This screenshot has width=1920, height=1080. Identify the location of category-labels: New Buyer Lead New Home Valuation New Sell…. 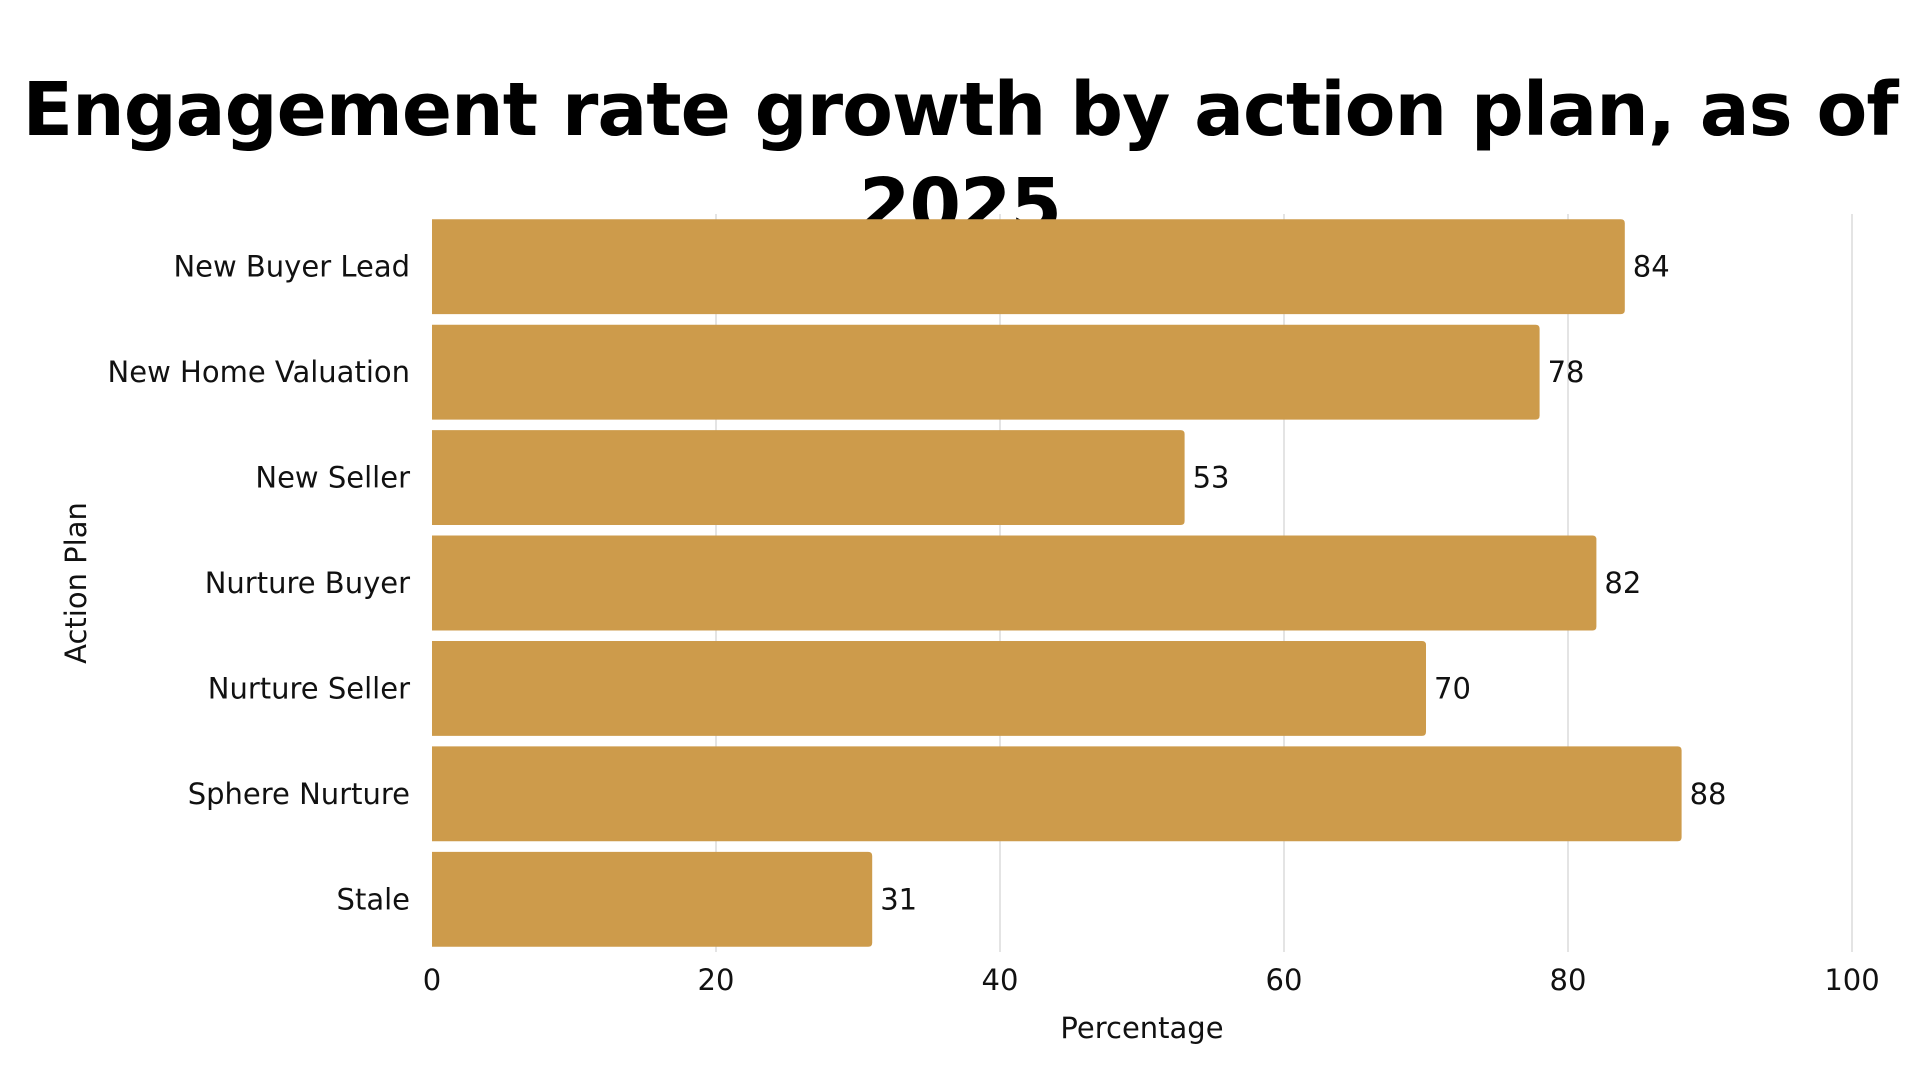
(259, 583).